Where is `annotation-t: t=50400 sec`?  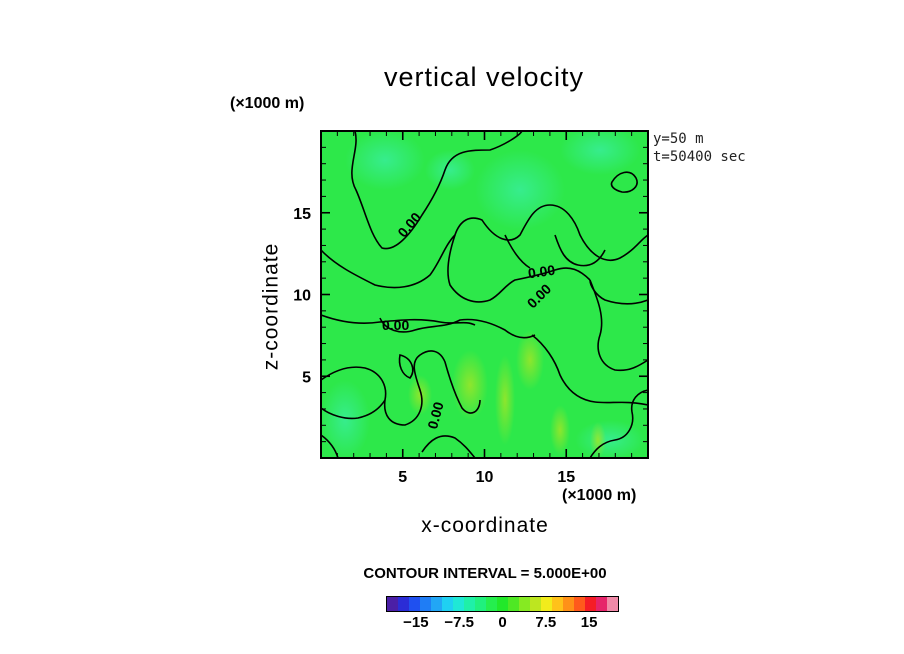 annotation-t: t=50400 sec is located at coordinates (699, 157).